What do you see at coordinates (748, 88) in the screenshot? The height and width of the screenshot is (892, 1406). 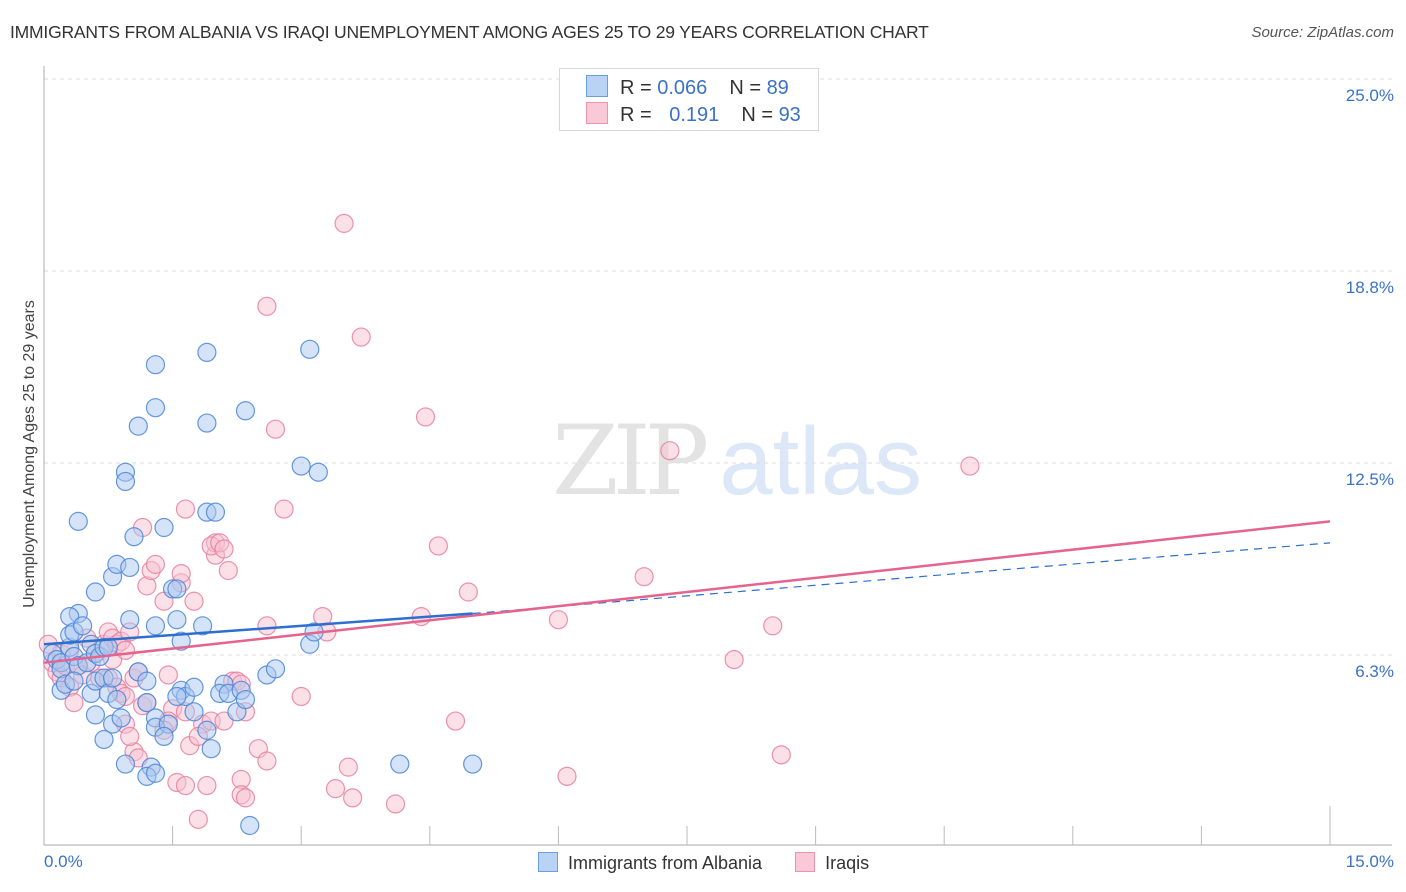 I see `n-label: N =` at bounding box center [748, 88].